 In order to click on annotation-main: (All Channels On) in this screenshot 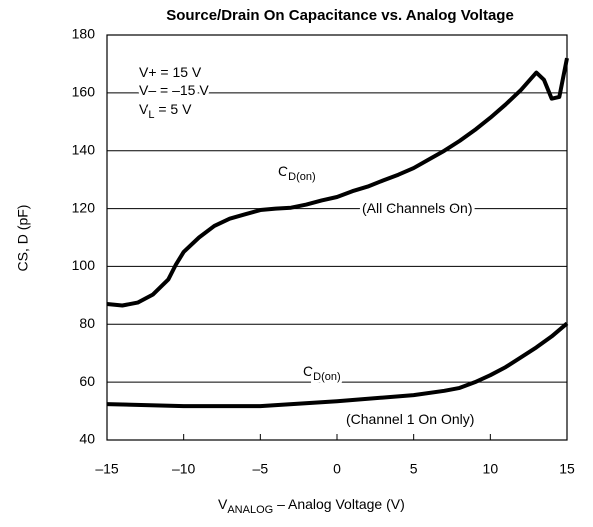, I will do `click(417, 208)`.